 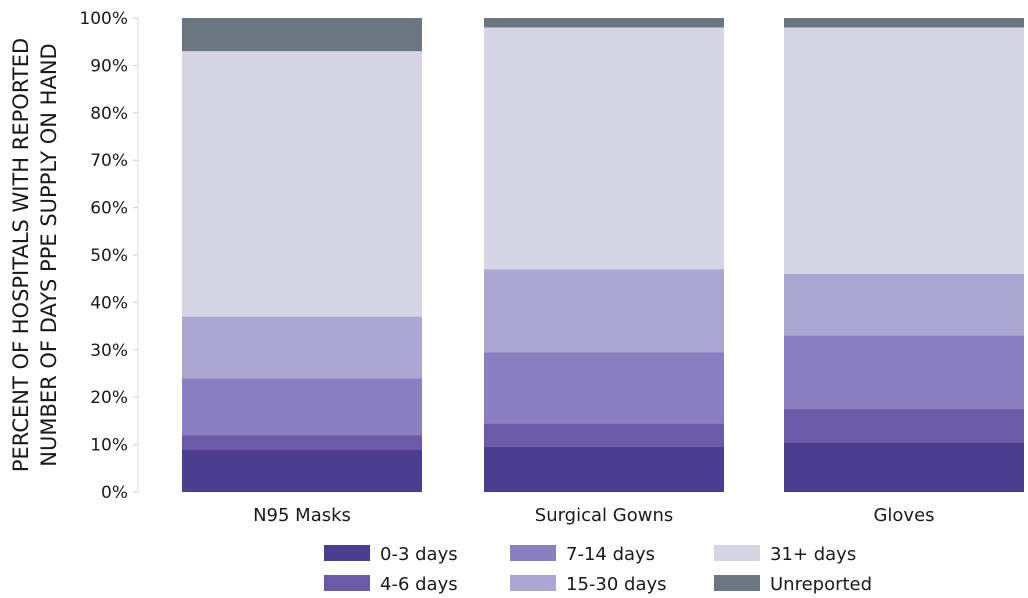 What do you see at coordinates (419, 554) in the screenshot?
I see `legend-label: 0-3 days` at bounding box center [419, 554].